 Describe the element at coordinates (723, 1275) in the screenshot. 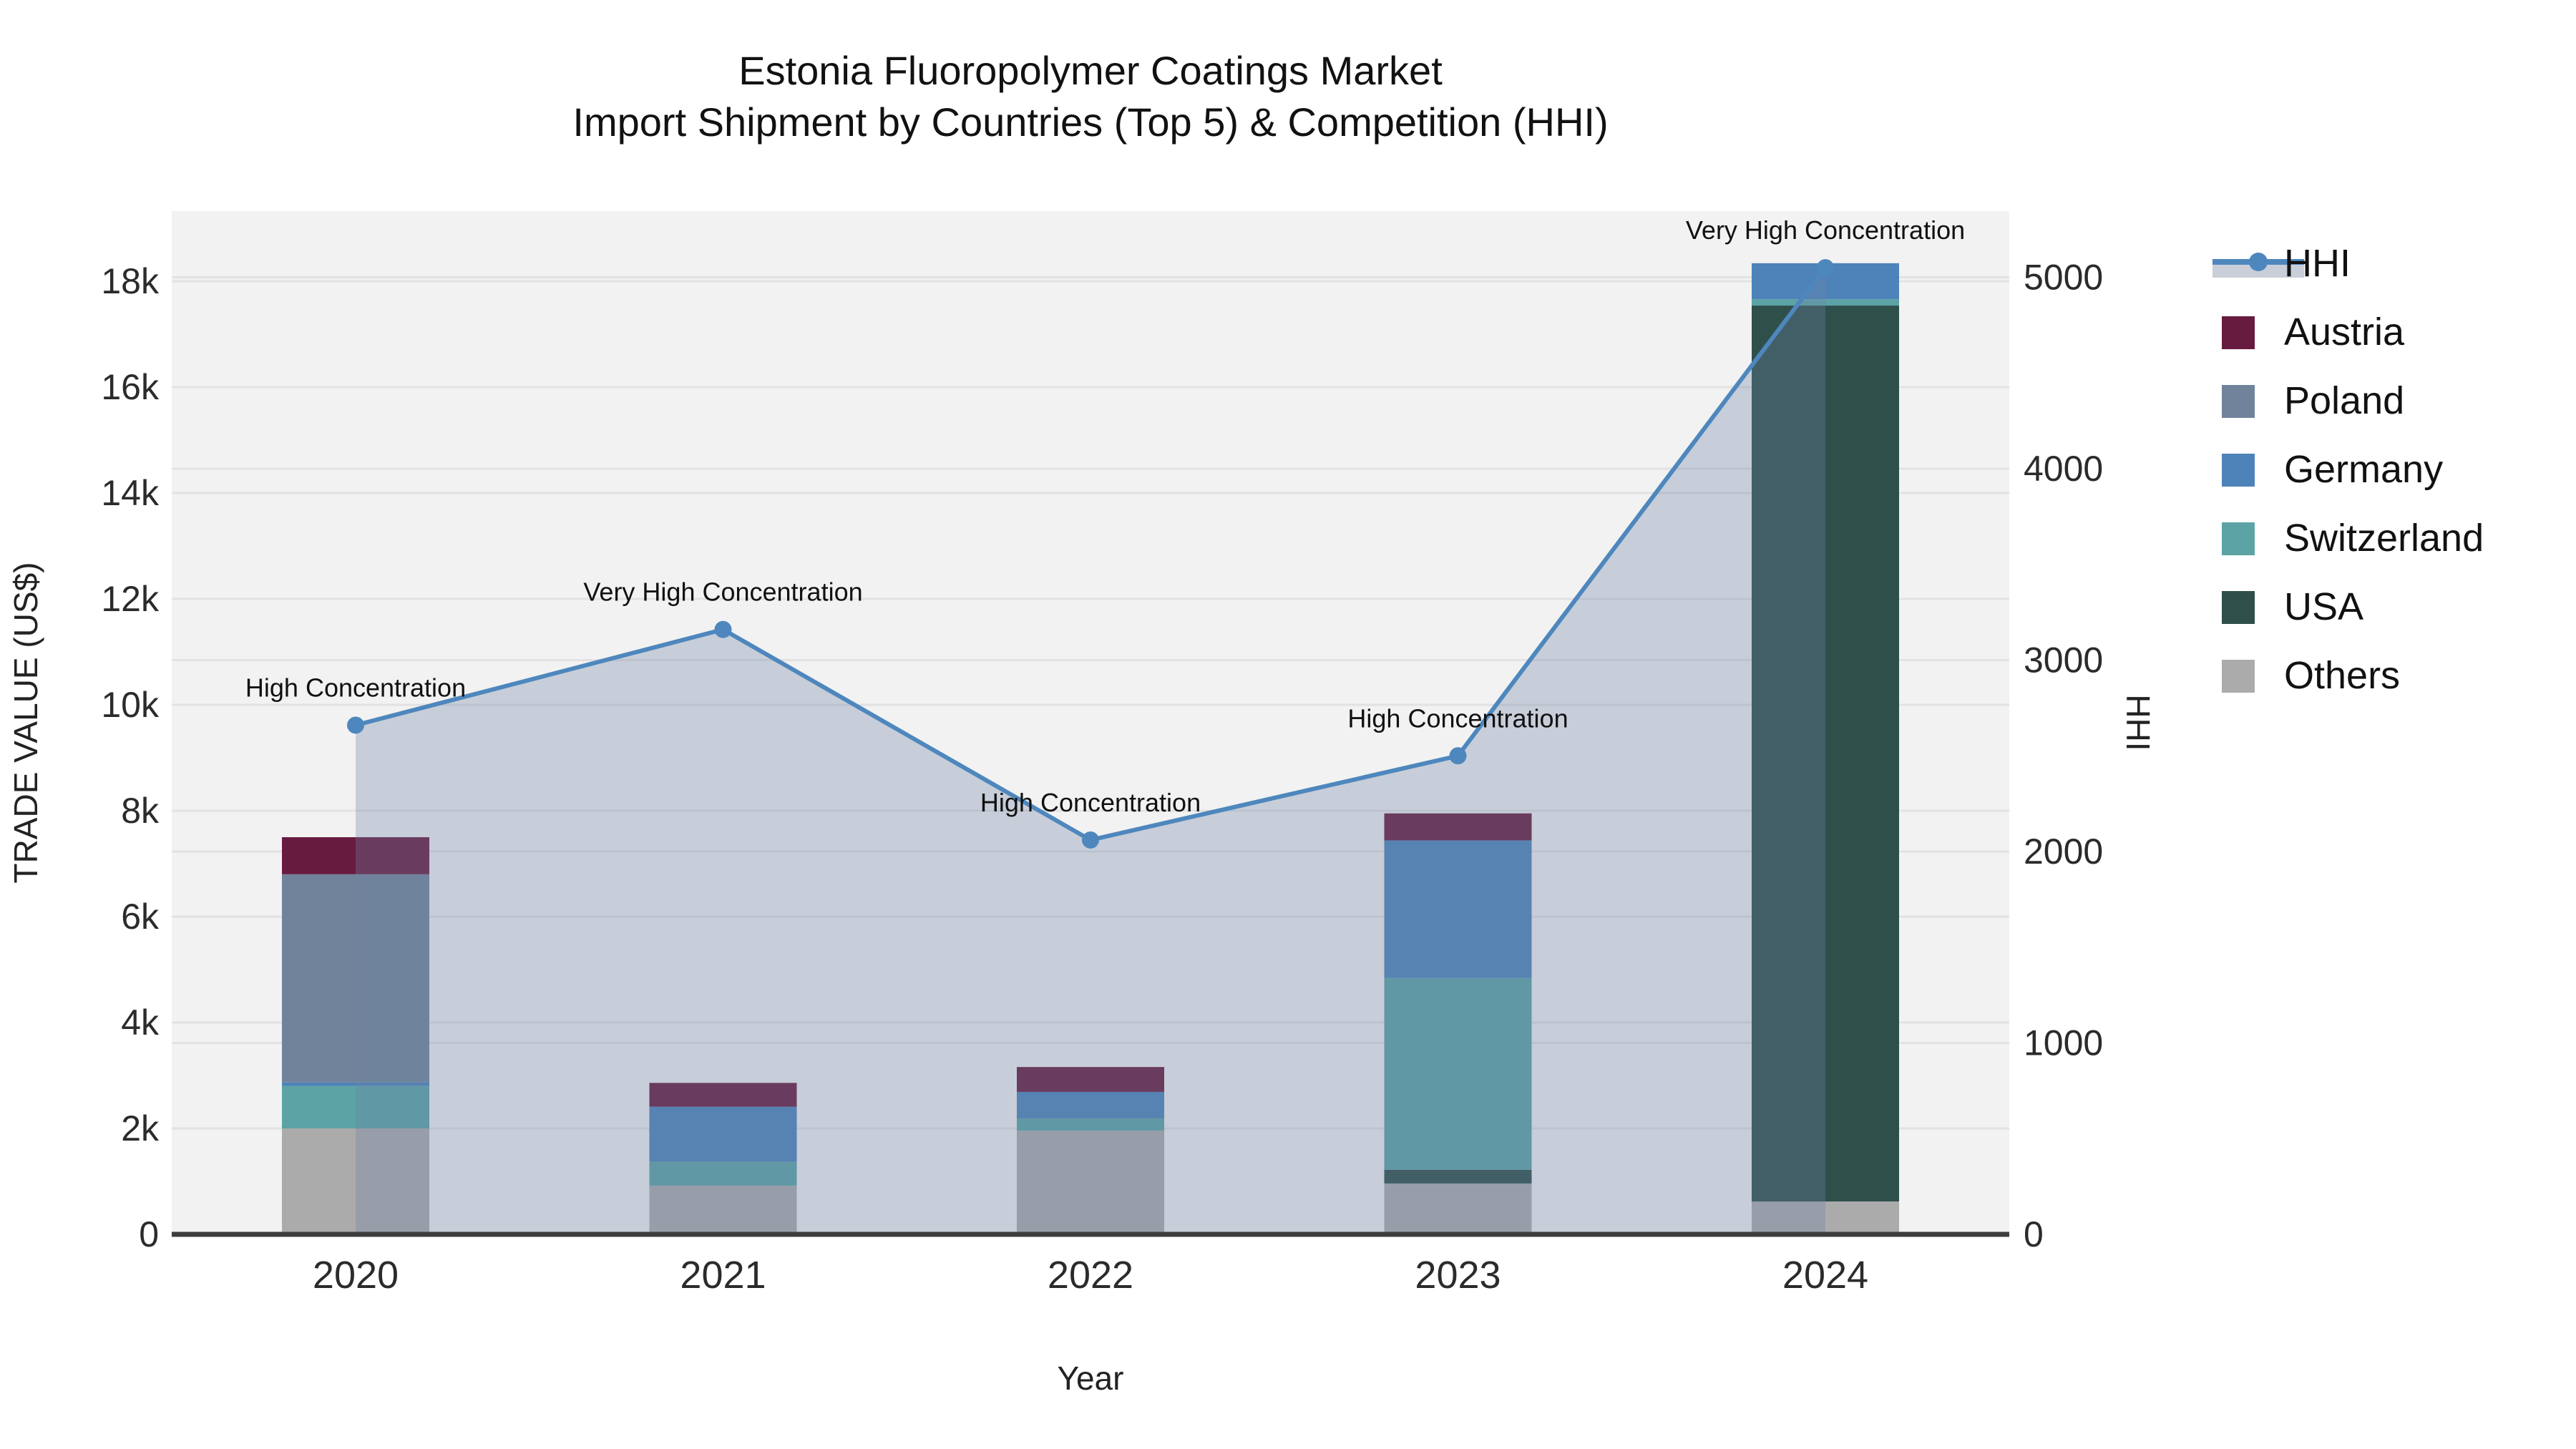

I see `x-tick-2021: 2021` at that location.